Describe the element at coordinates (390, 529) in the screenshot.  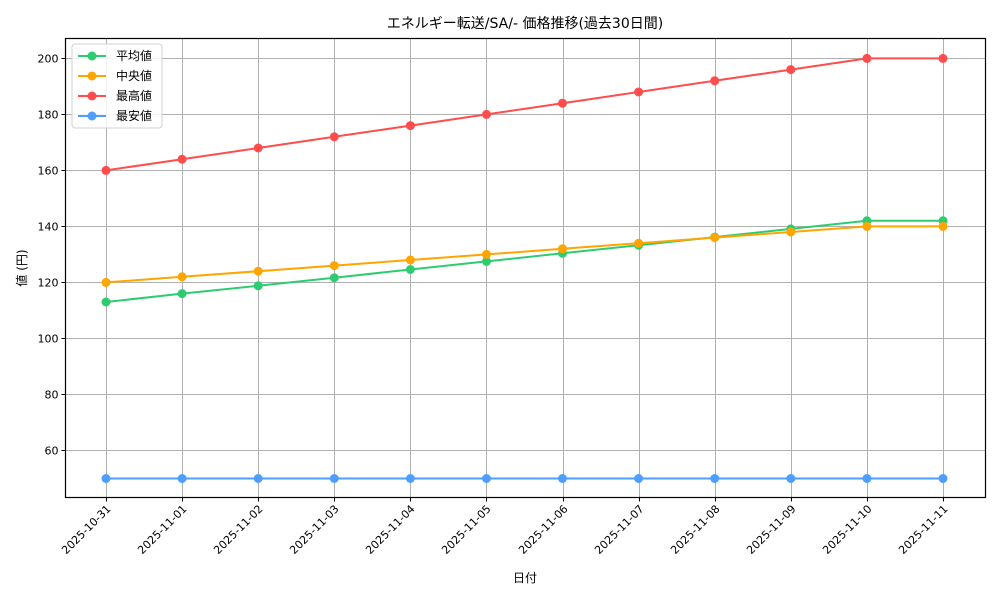
I see `x-tick-label: 2025-11-04` at that location.